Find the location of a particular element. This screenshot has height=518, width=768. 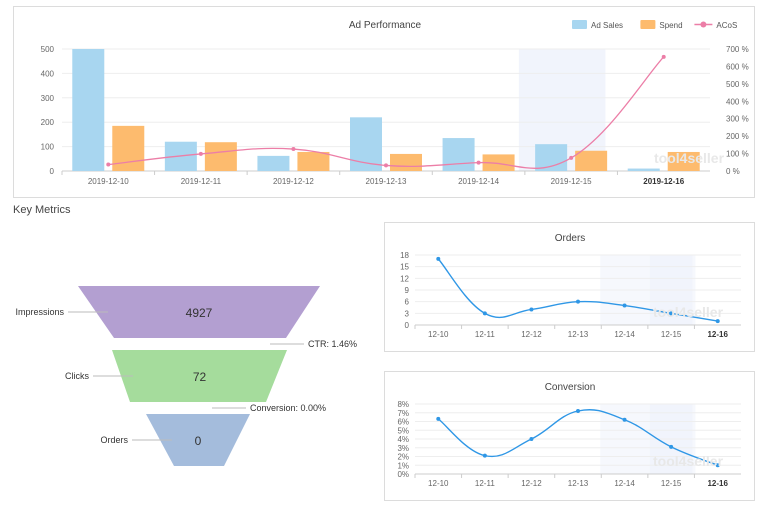

y-tick-label: 12 is located at coordinates (404, 278).